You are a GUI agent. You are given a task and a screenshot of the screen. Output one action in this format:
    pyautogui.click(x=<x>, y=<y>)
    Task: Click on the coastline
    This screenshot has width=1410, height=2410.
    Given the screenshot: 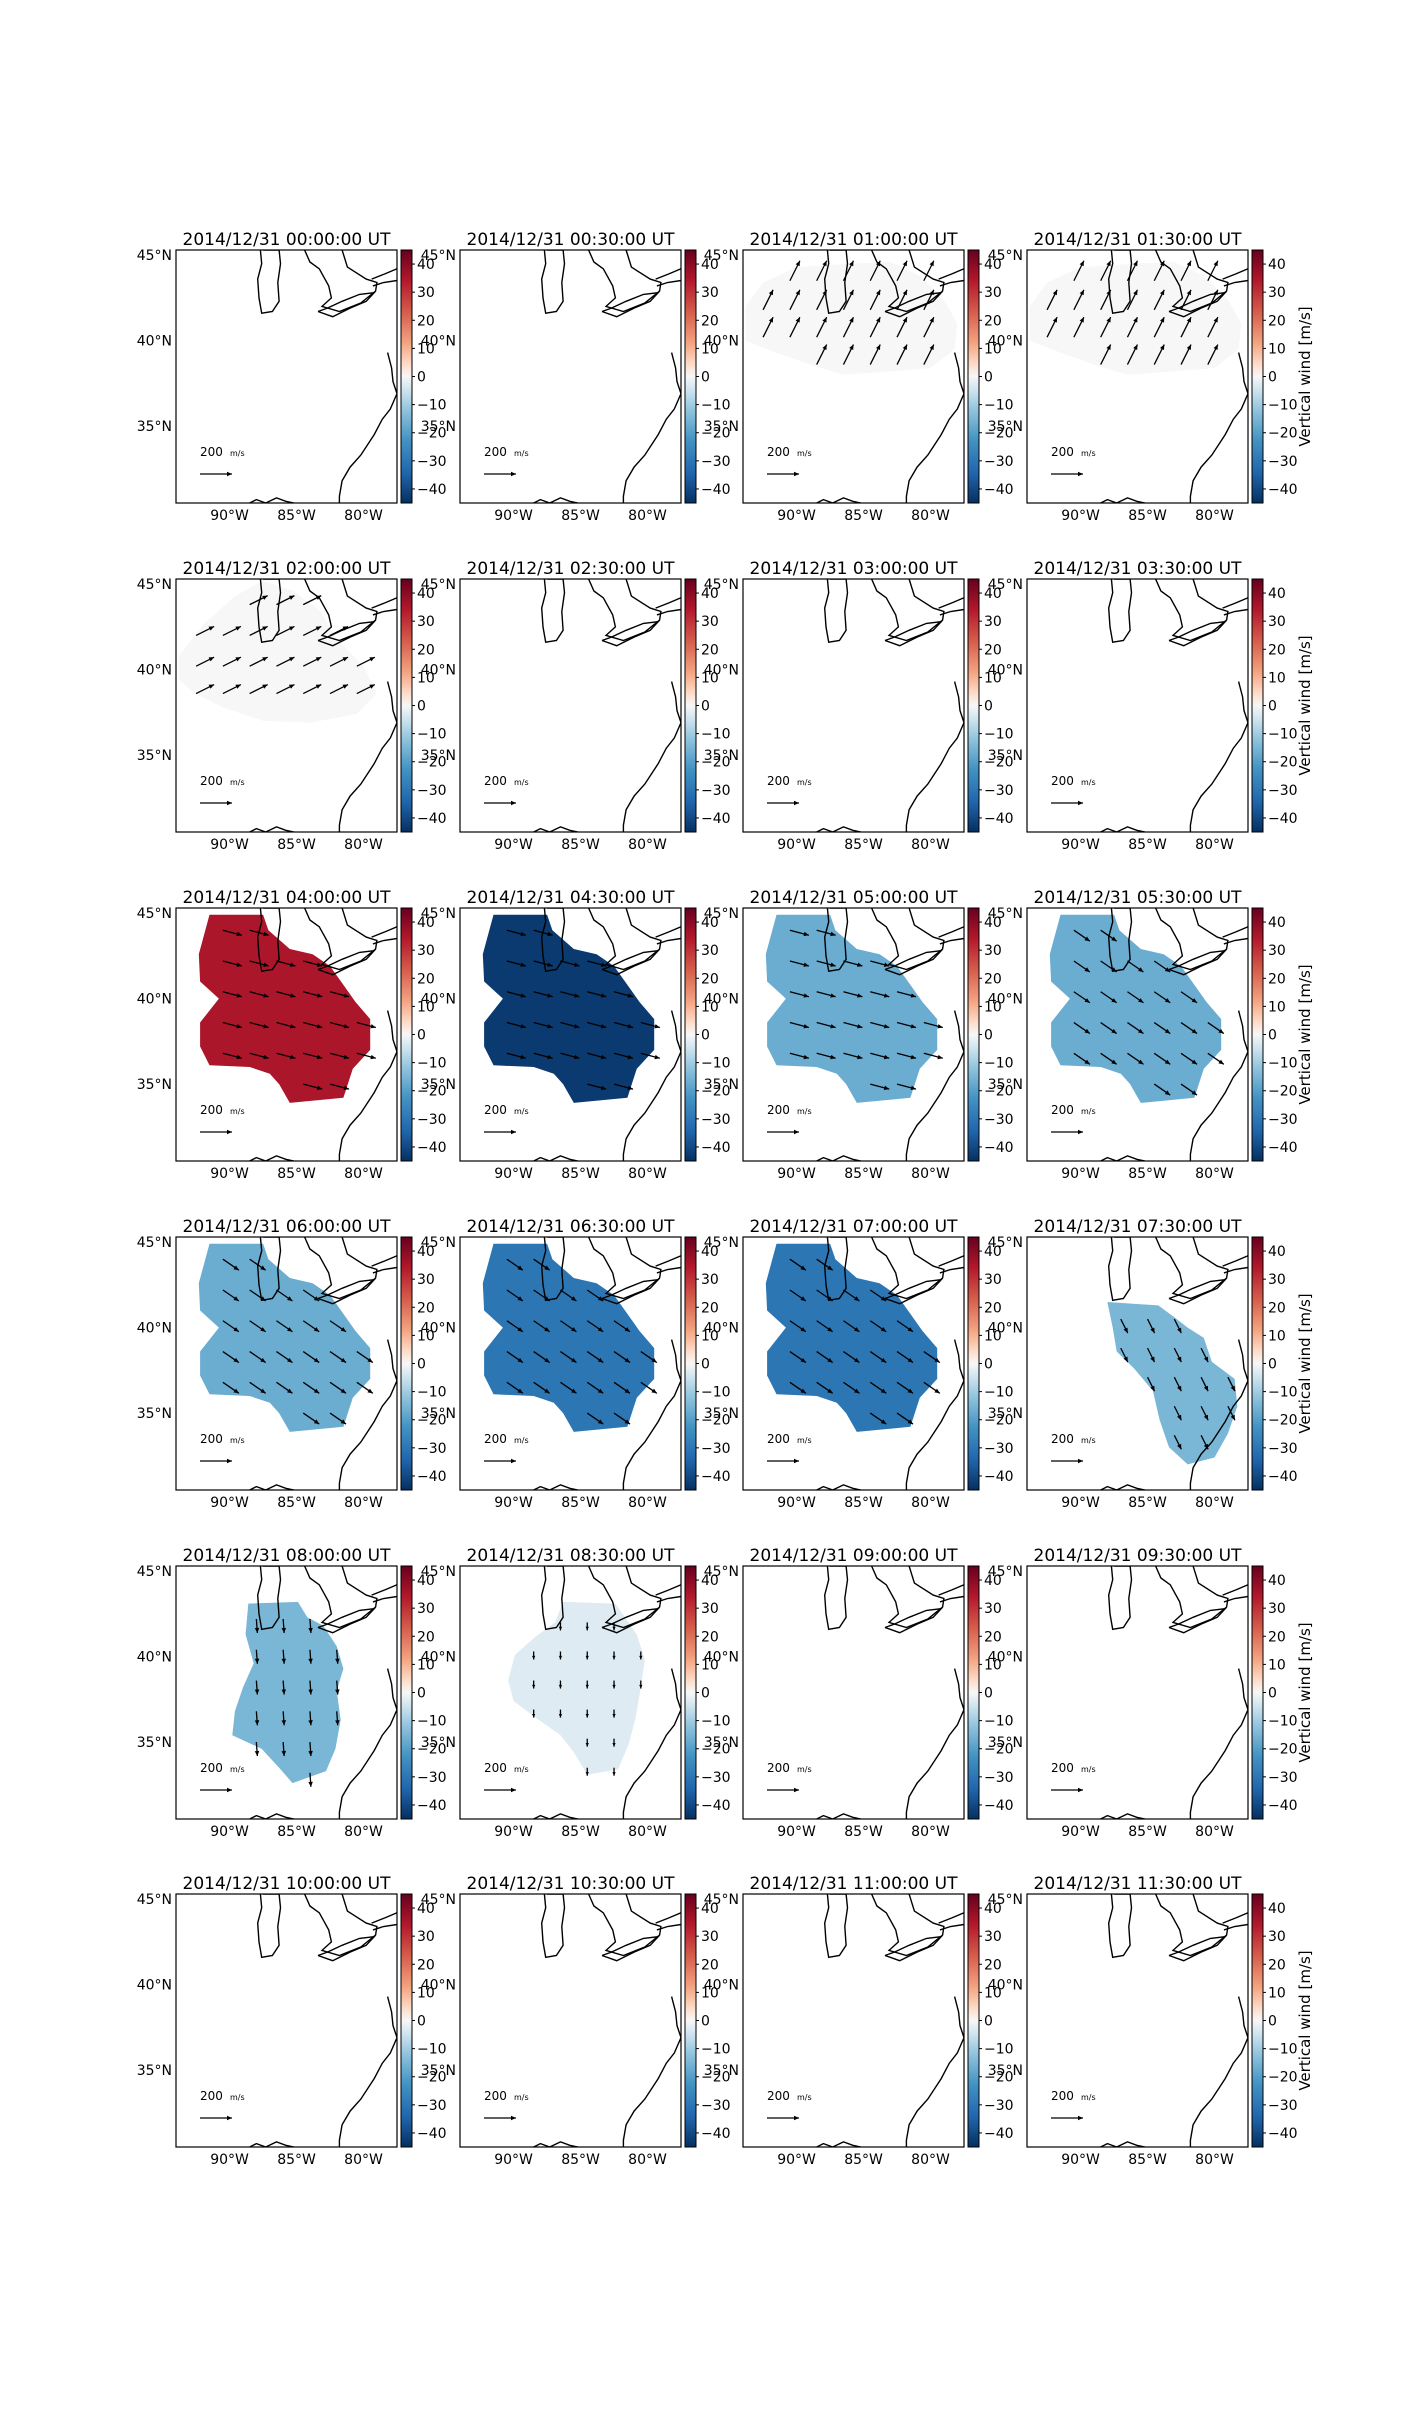 What is the action you would take?
    pyautogui.click(x=323, y=1034)
    